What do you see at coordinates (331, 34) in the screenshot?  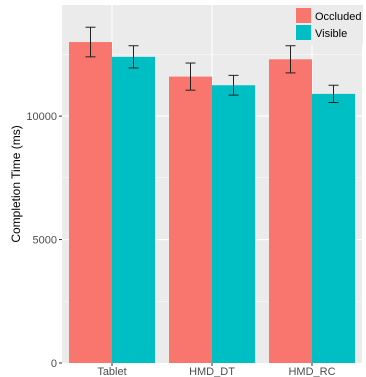 I see `legend-label-visible: Visible` at bounding box center [331, 34].